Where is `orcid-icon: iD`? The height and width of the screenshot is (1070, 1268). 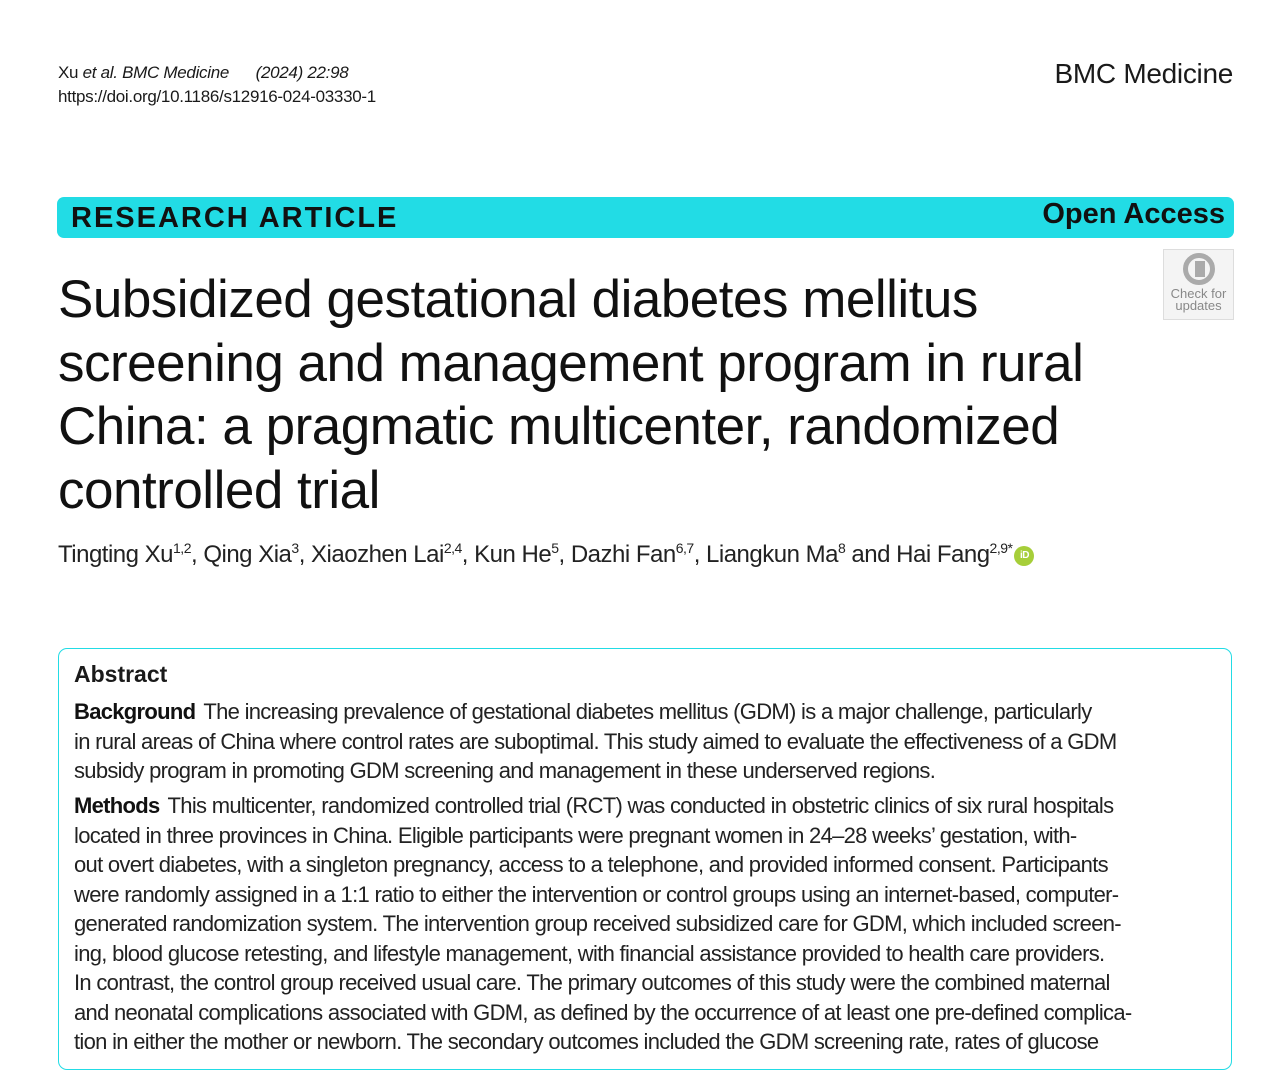 orcid-icon: iD is located at coordinates (1024, 555).